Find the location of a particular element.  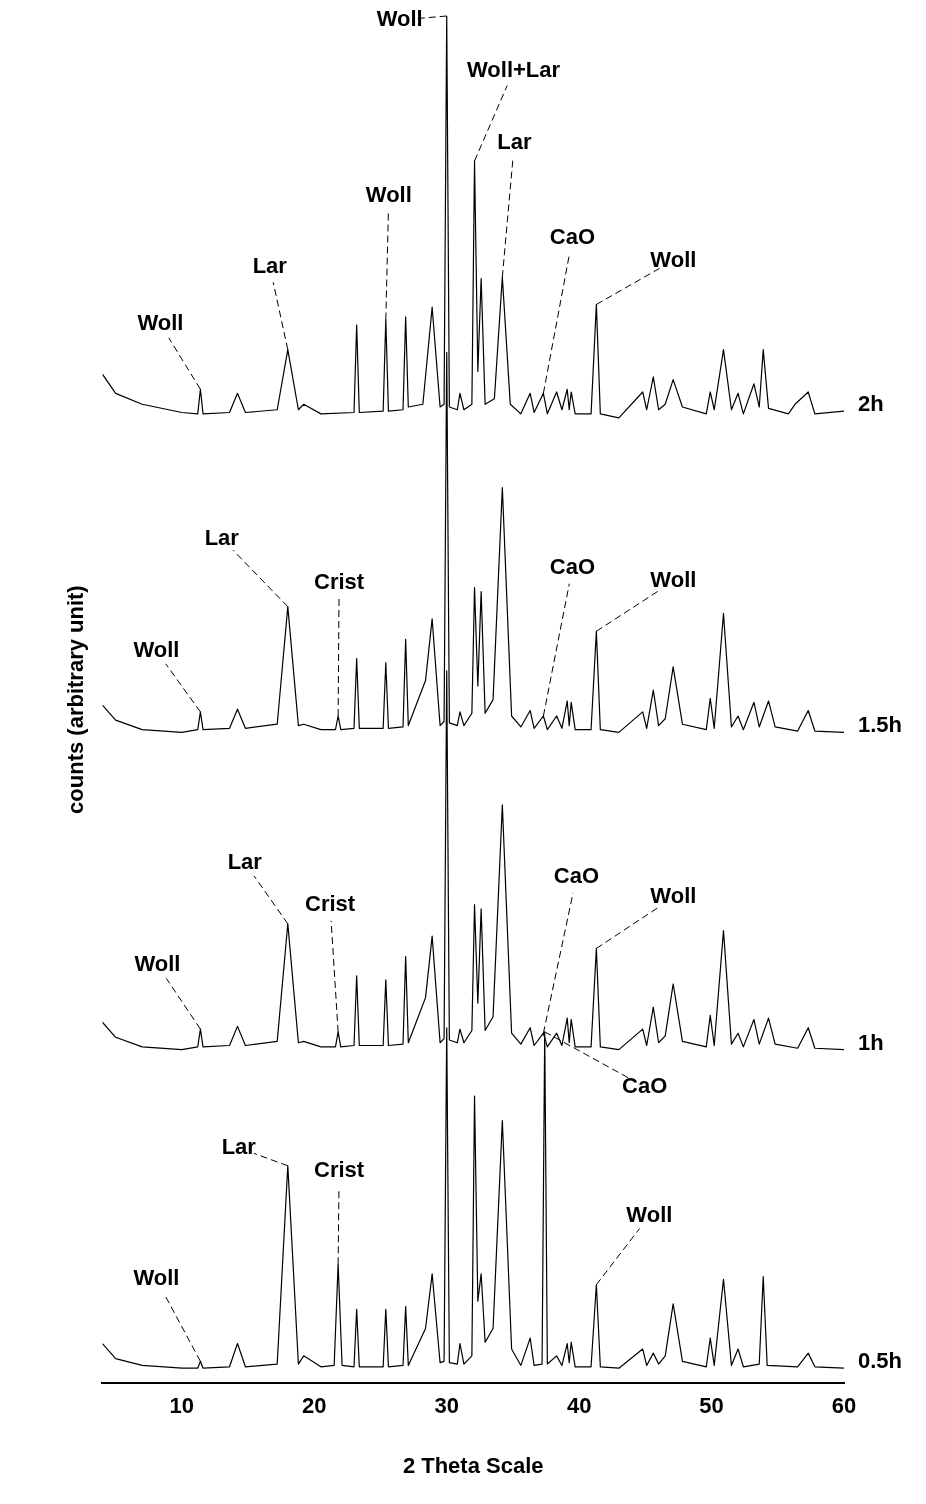

series-label: 2h is located at coordinates (871, 404).